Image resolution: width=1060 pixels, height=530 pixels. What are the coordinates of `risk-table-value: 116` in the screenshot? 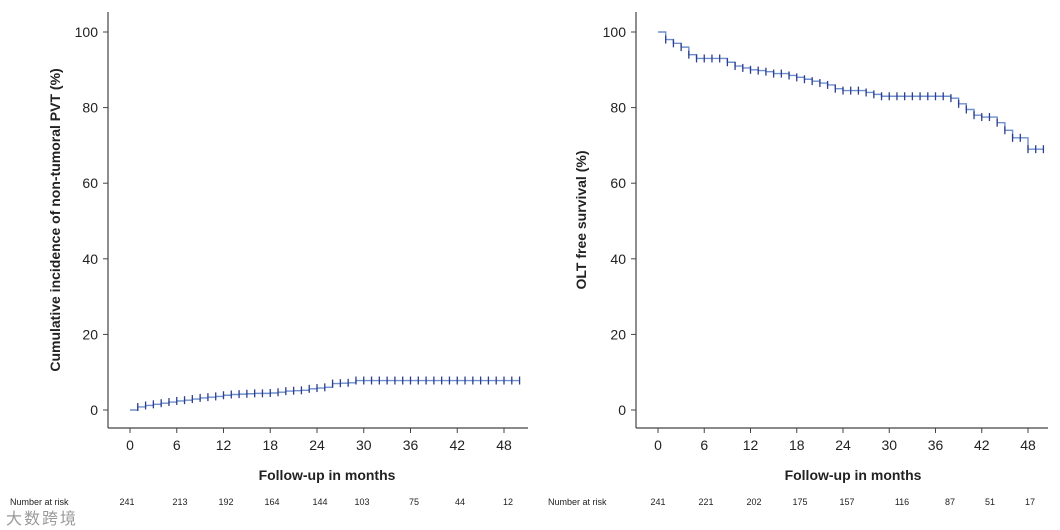 It's located at (902, 502).